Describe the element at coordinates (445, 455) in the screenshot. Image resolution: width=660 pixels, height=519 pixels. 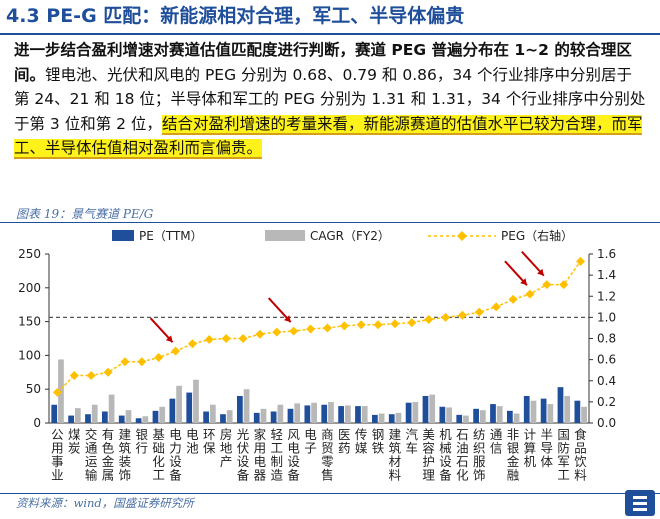
I see `x-axis-category-label: 机械设备` at that location.